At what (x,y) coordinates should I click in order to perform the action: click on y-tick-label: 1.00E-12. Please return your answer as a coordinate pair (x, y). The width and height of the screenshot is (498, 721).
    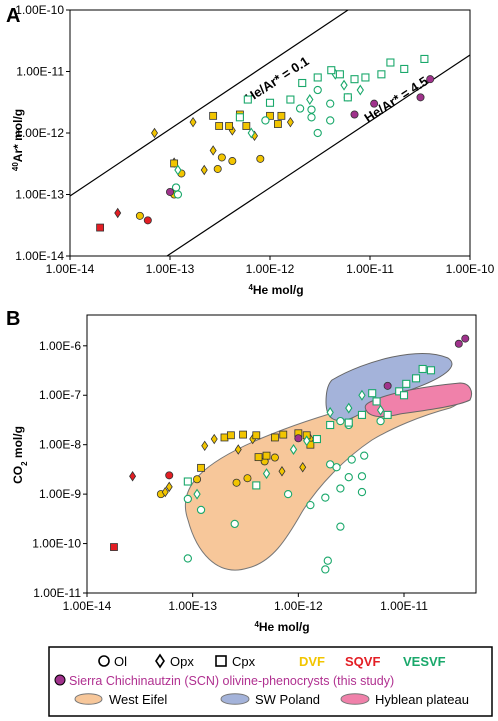
    Looking at the image, I should click on (39, 133).